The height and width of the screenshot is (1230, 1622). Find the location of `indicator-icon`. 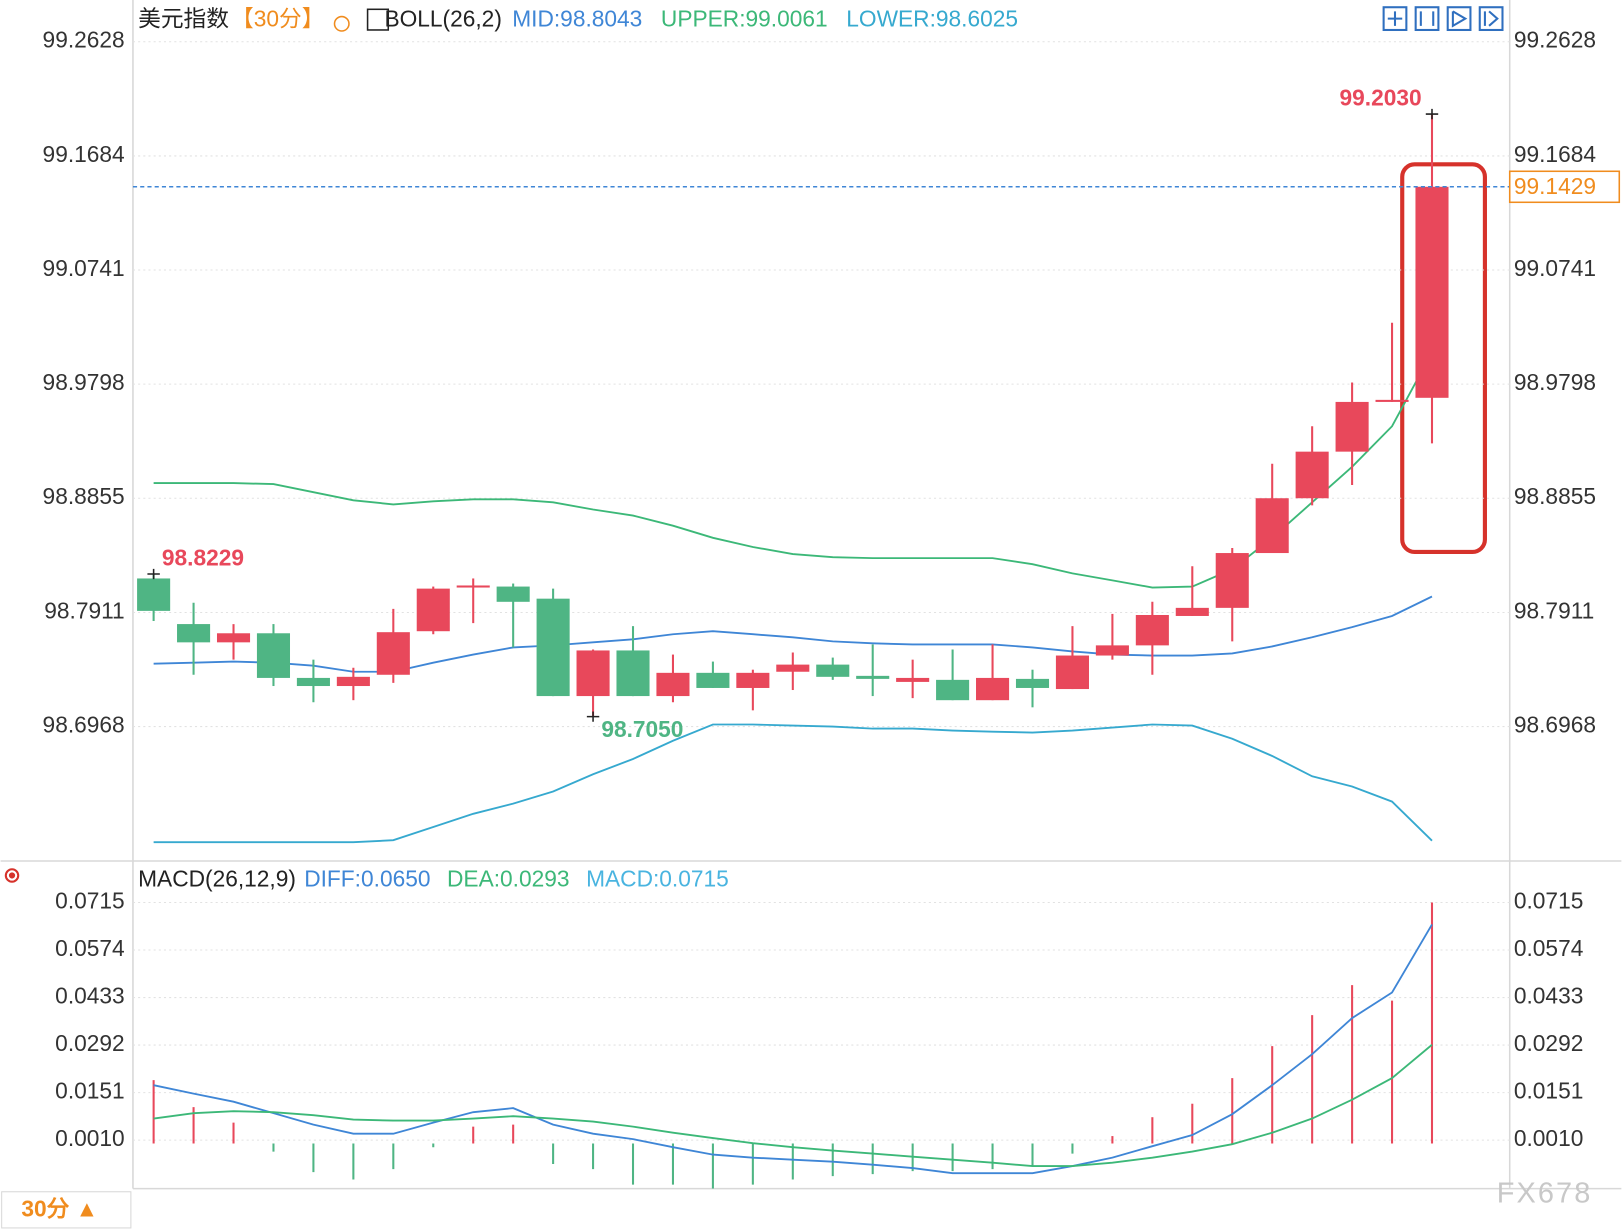

indicator-icon is located at coordinates (378, 19).